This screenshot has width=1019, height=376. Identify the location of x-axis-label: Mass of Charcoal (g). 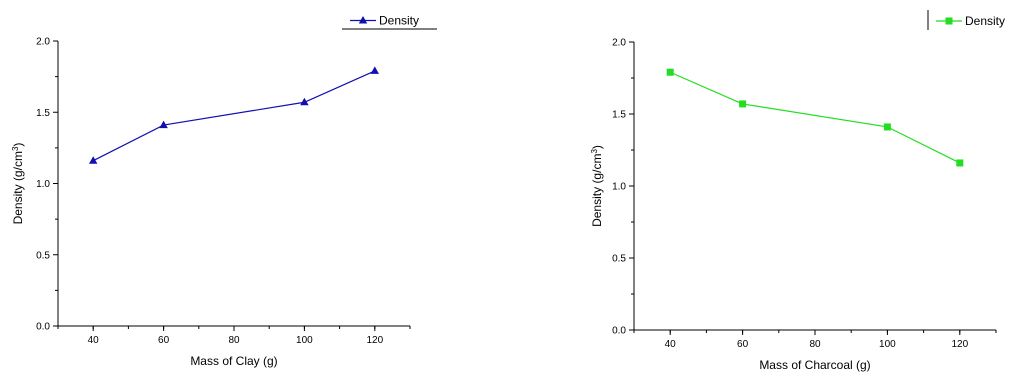
(814, 365).